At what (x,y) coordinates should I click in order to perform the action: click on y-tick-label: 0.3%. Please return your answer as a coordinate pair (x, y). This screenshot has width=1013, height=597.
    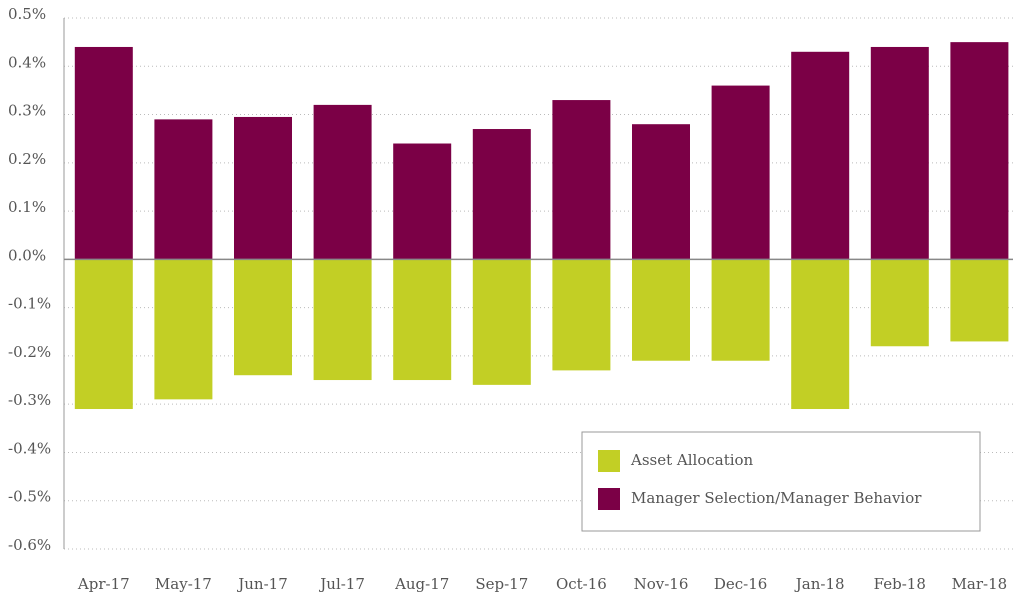
    Looking at the image, I should click on (27, 111).